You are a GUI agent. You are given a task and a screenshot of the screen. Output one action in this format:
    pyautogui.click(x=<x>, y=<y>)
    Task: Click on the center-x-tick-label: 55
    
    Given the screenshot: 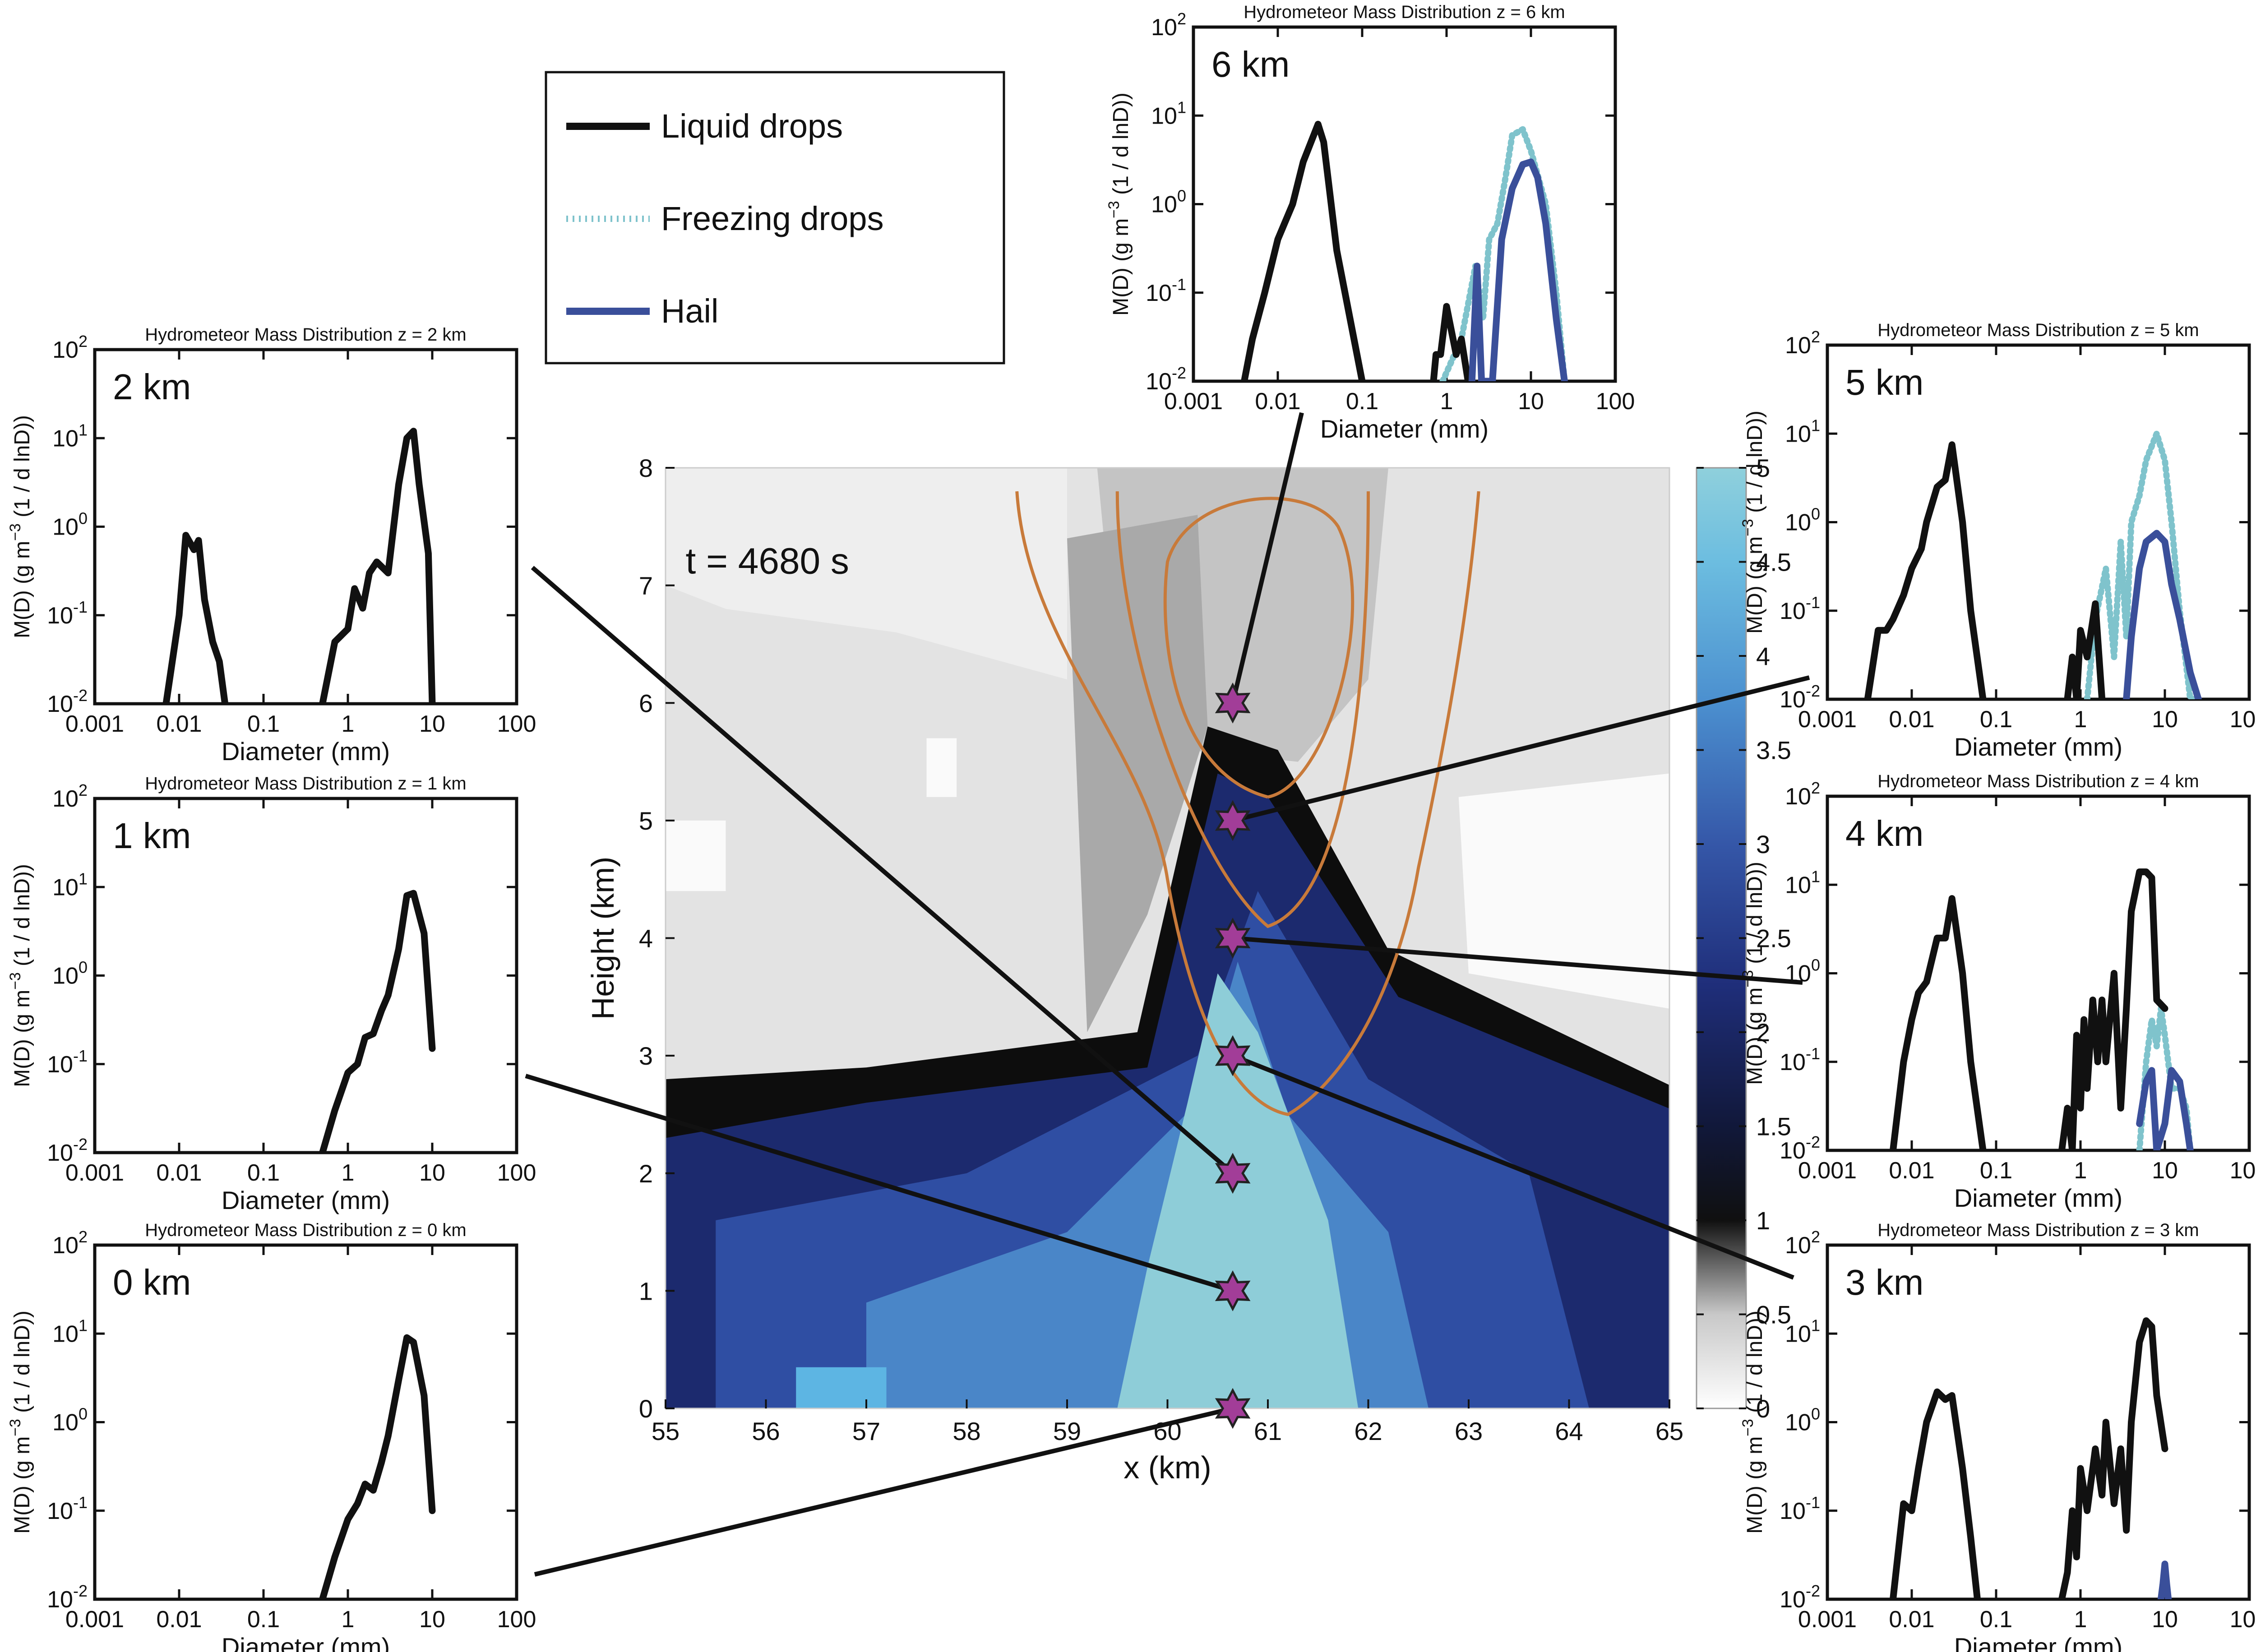 What is the action you would take?
    pyautogui.click(x=666, y=1431)
    